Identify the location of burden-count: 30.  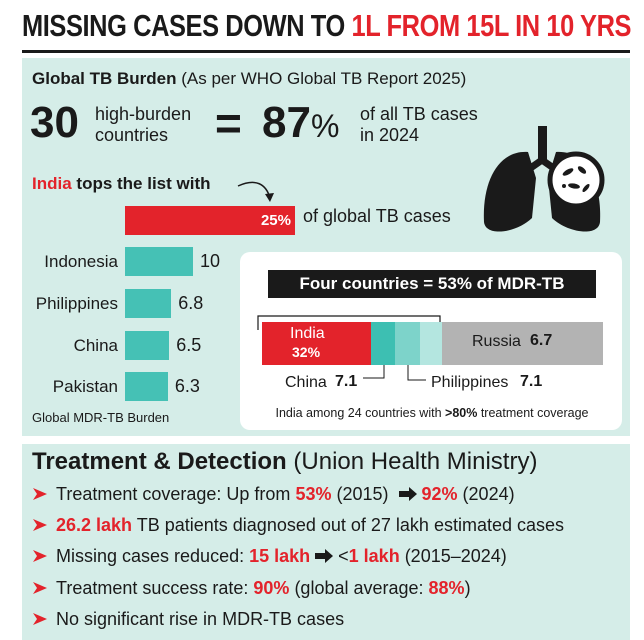
(54, 122).